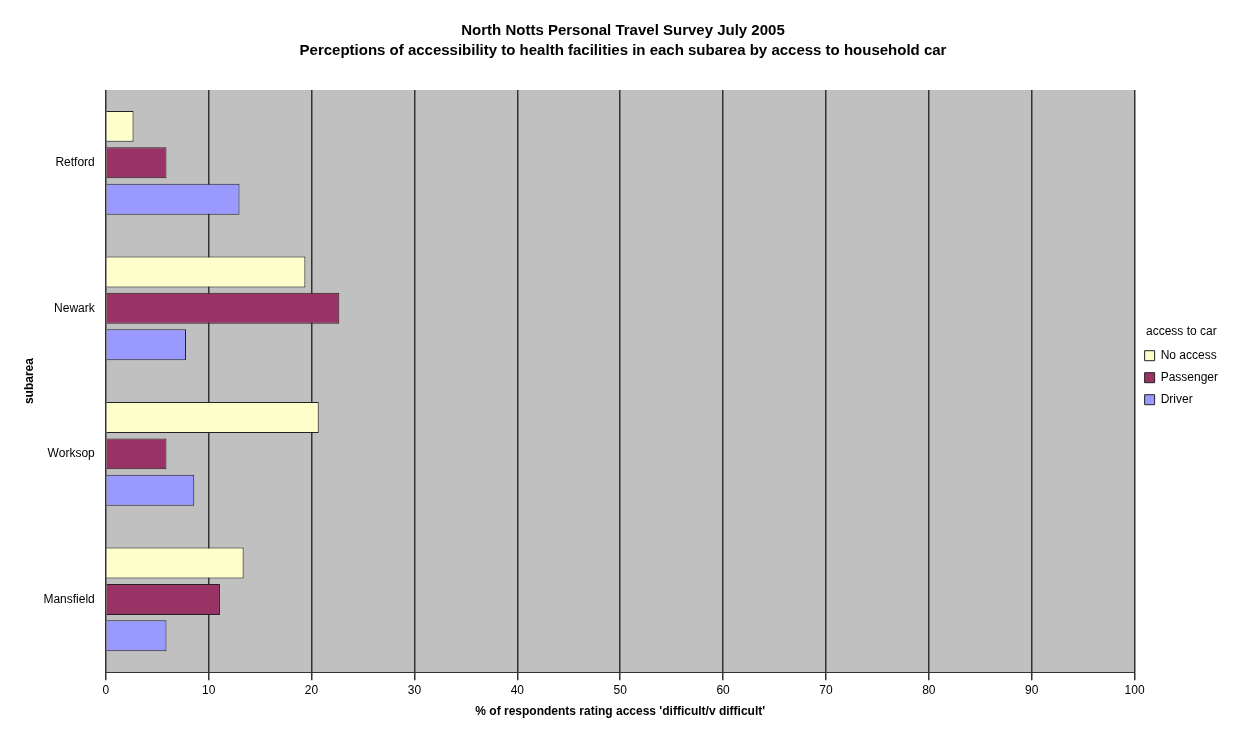 The height and width of the screenshot is (737, 1246). What do you see at coordinates (1176, 399) in the screenshot?
I see `legend-label: Driver` at bounding box center [1176, 399].